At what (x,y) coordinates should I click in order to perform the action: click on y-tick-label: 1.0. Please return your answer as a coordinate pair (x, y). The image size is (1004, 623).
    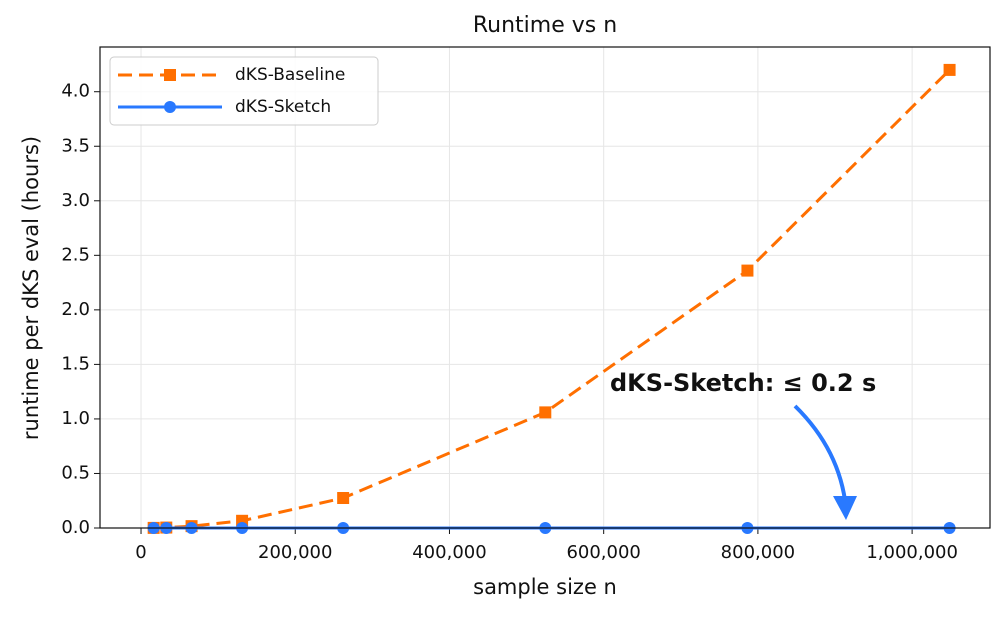
    Looking at the image, I should click on (75, 418).